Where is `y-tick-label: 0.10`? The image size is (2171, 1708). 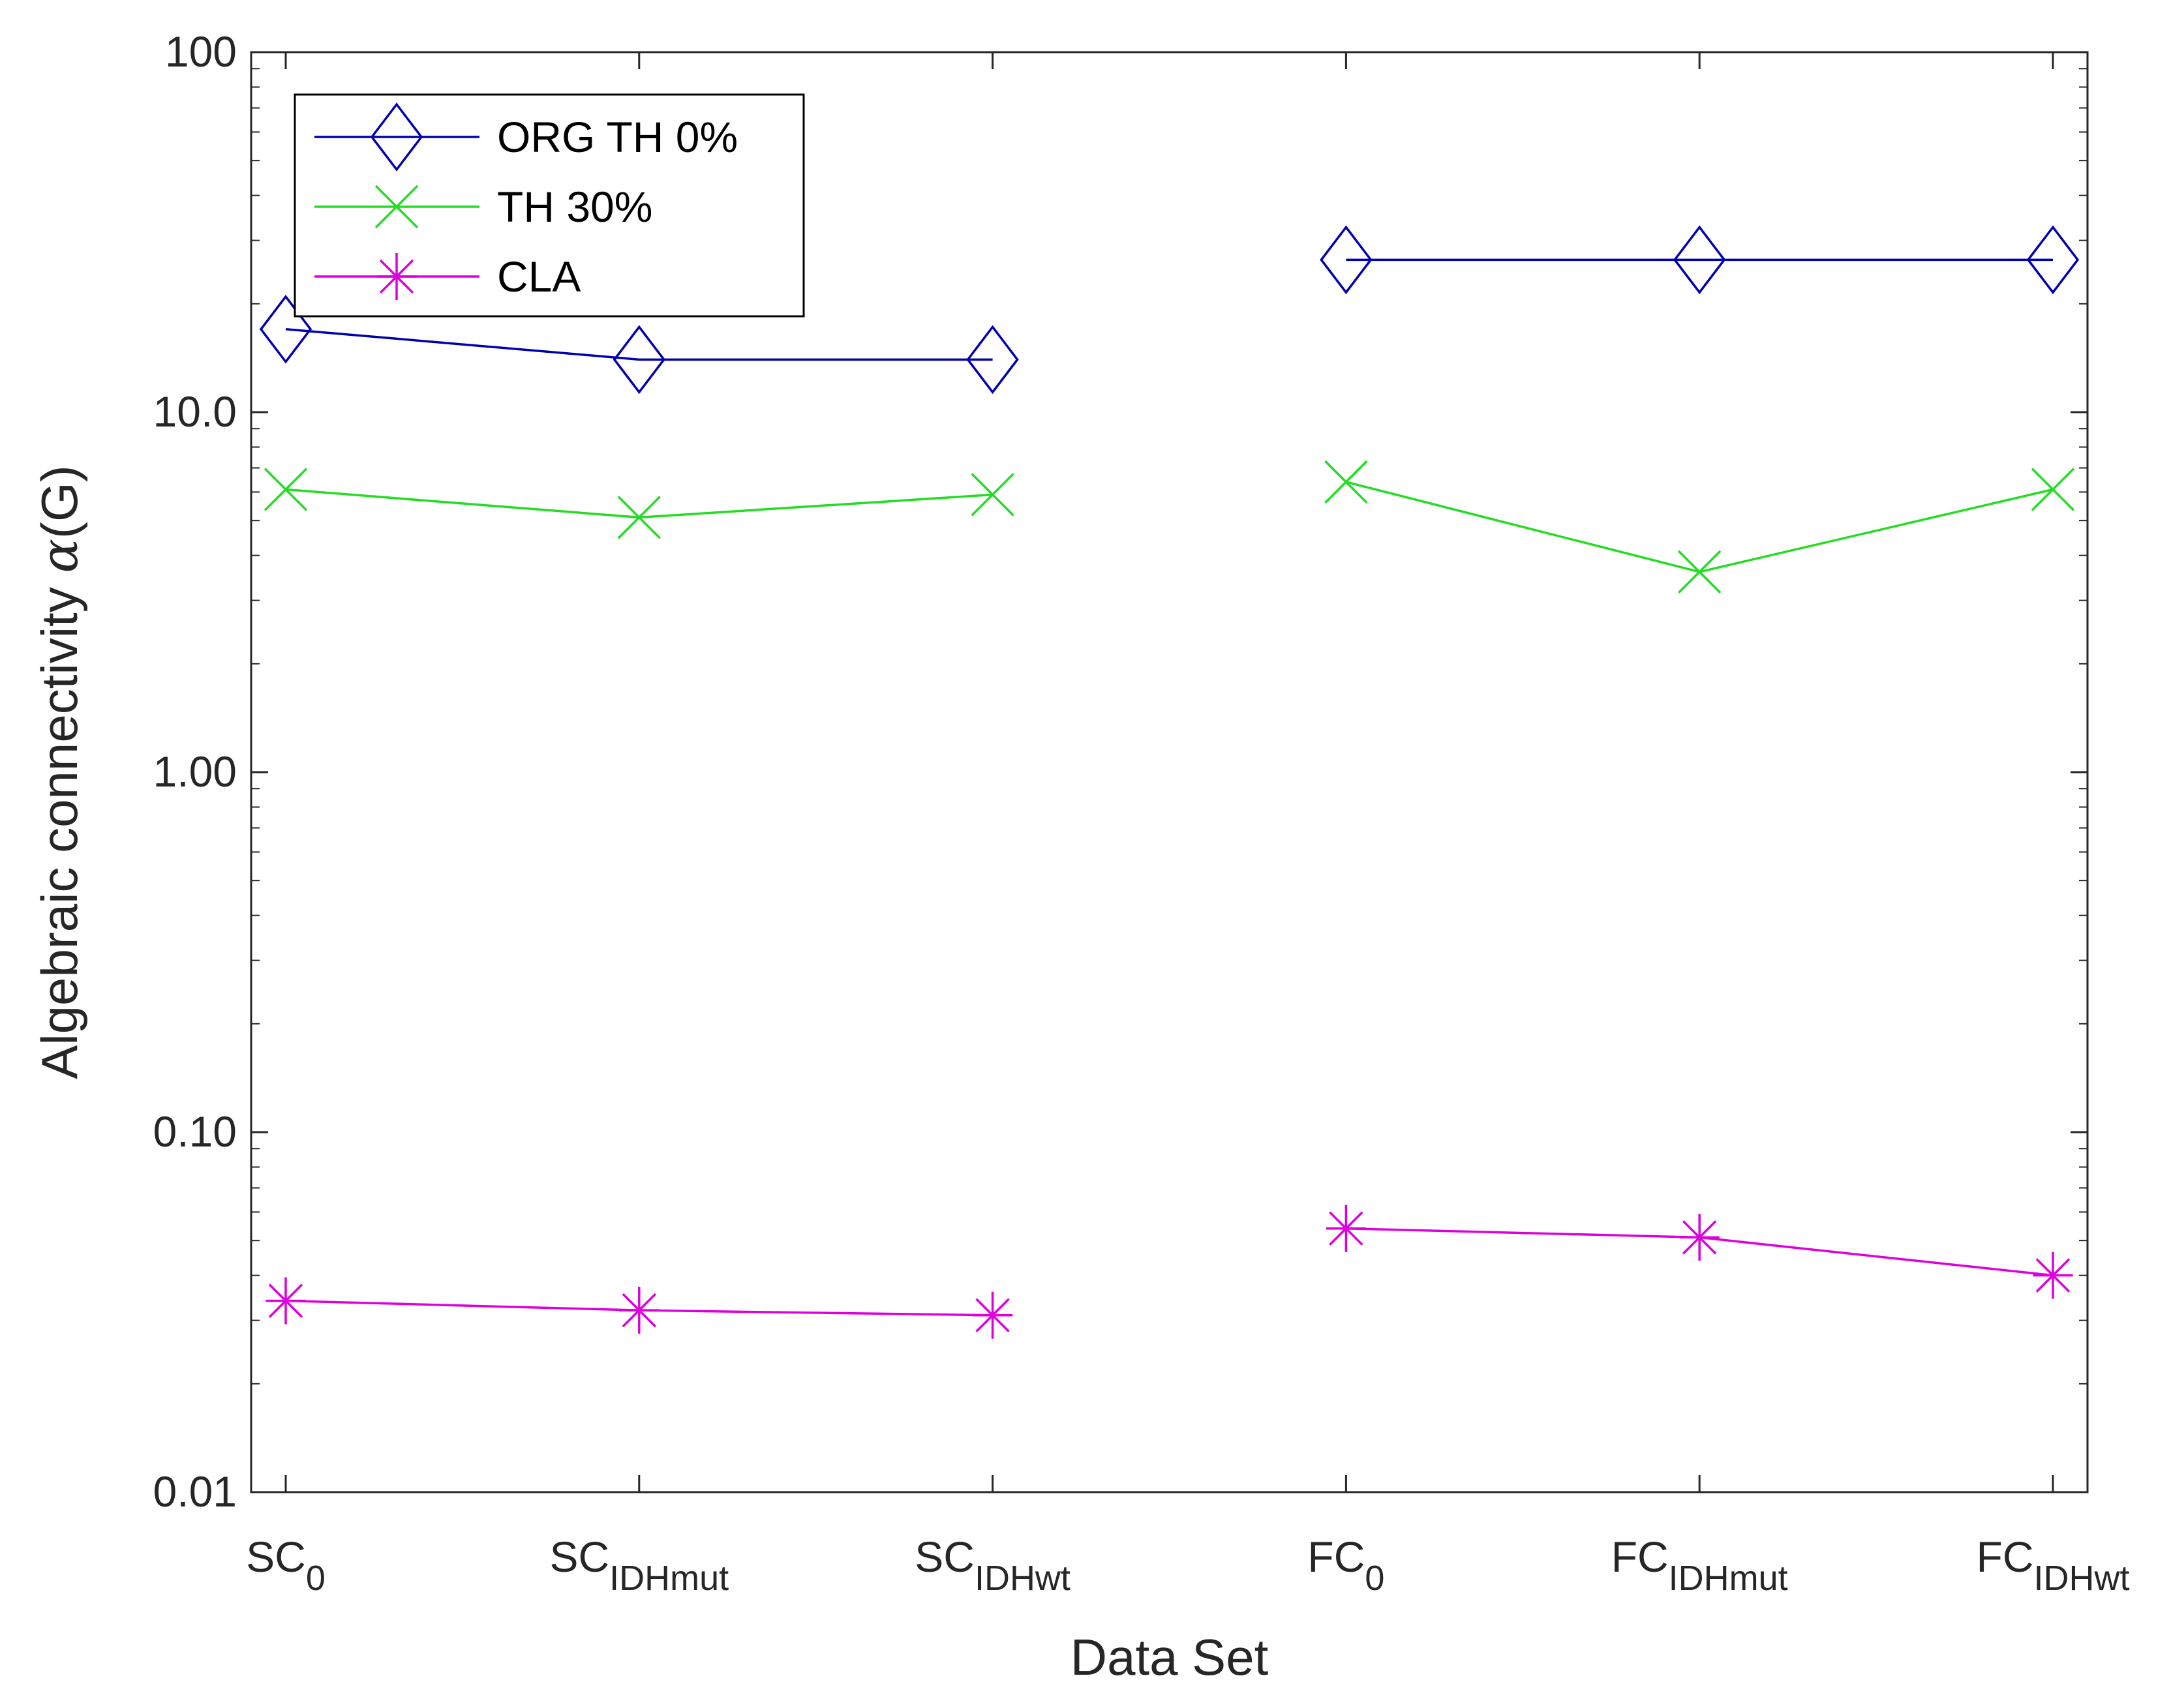
y-tick-label: 0.10 is located at coordinates (195, 1131).